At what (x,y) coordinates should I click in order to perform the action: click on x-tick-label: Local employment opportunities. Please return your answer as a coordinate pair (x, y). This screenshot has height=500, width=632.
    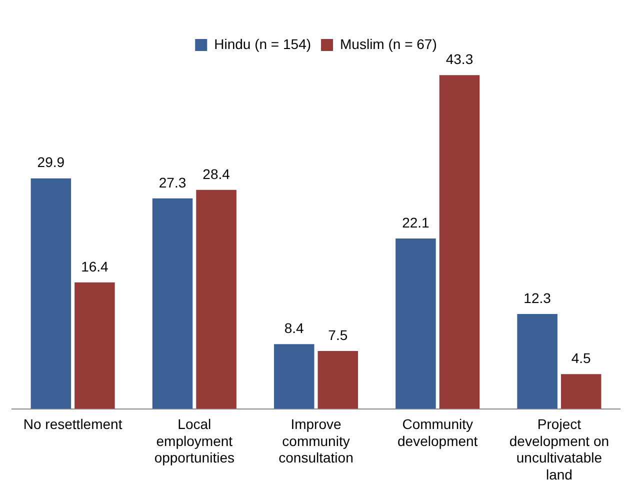
    Looking at the image, I should click on (194, 441).